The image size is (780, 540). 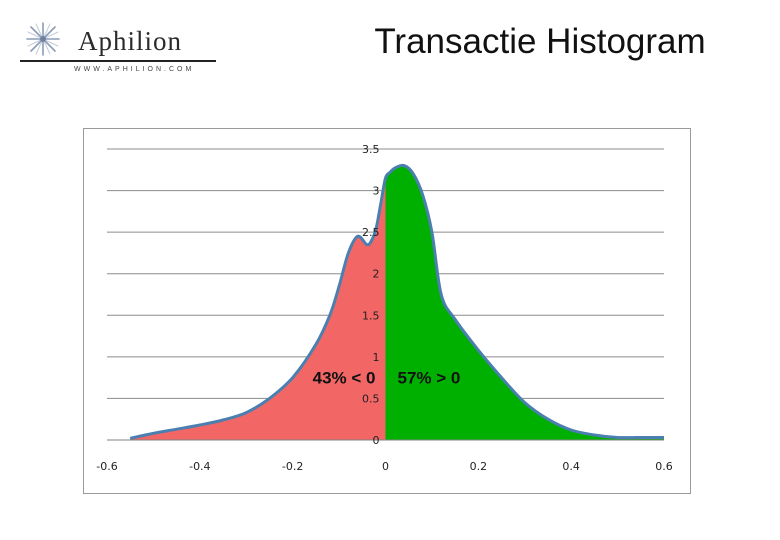 I want to click on x-tick-label-3: 0, so click(x=385, y=466).